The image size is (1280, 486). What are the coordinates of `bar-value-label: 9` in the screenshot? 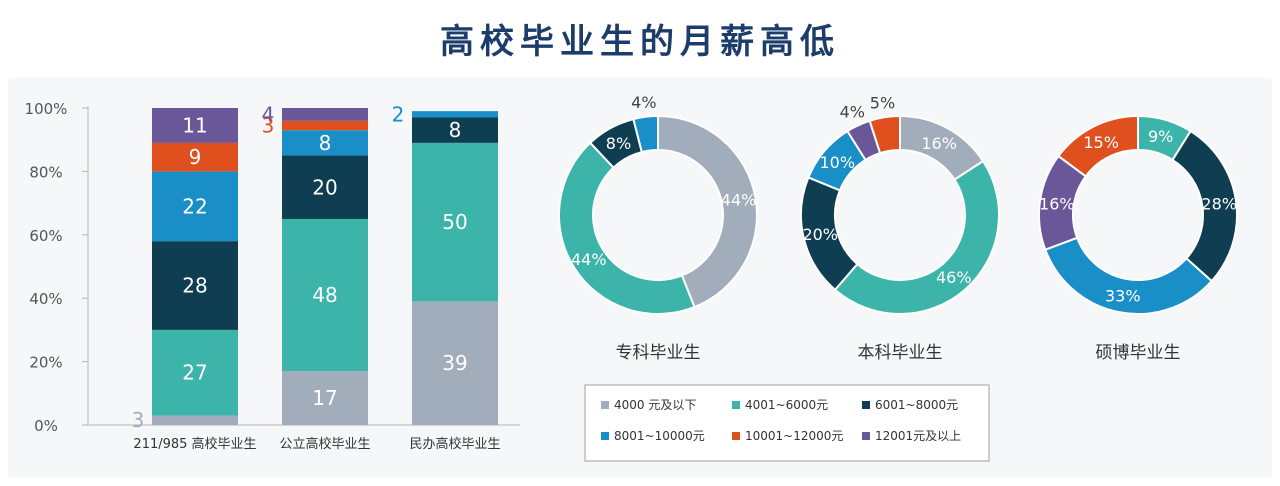 It's located at (195, 157).